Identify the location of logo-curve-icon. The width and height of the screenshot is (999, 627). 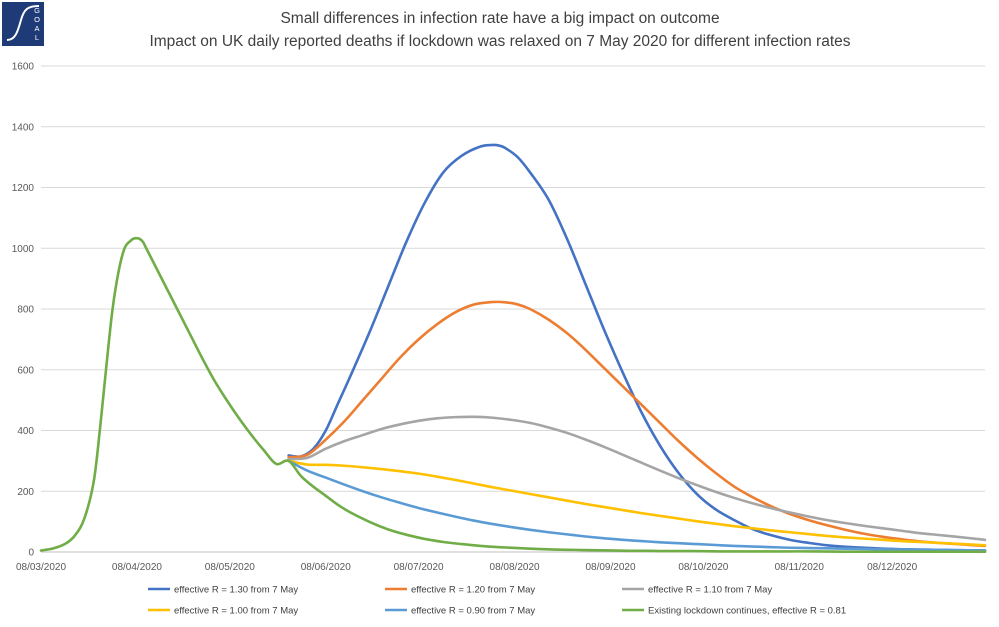
(23, 23).